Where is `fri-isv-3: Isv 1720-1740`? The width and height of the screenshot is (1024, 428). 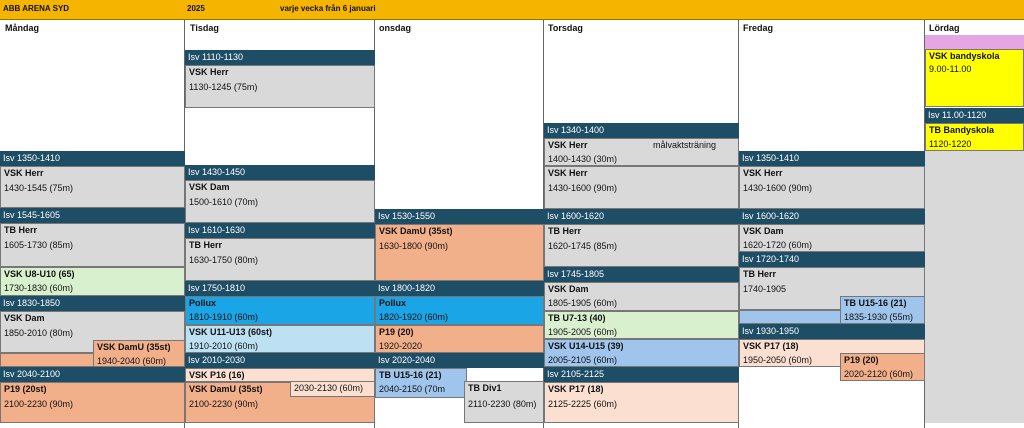 fri-isv-3: Isv 1720-1740 is located at coordinates (832, 259).